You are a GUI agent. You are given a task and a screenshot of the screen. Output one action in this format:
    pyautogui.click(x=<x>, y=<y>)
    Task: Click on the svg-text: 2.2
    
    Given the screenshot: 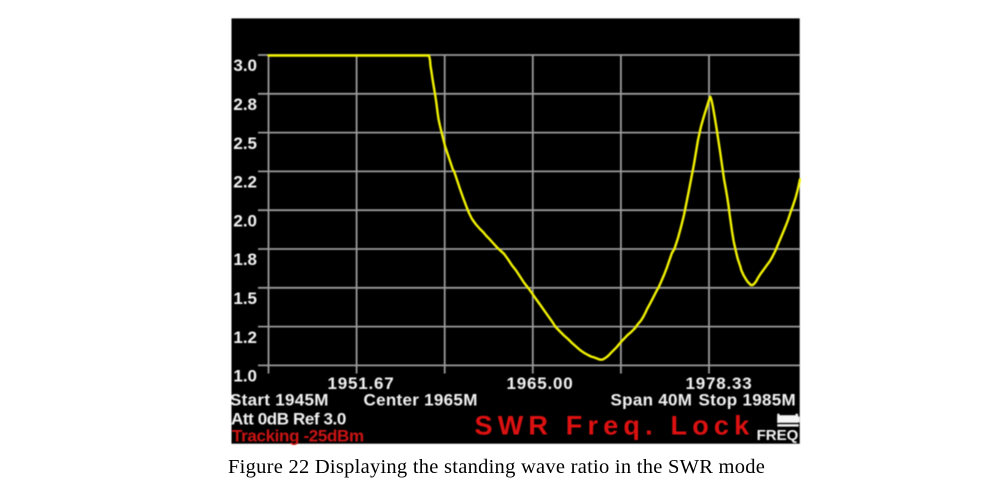 What is the action you would take?
    pyautogui.click(x=245, y=182)
    